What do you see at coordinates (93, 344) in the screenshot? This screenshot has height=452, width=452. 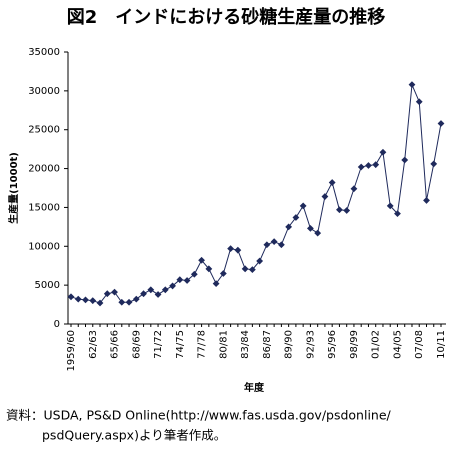 I see `x-tick-label: 62/63` at bounding box center [93, 344].